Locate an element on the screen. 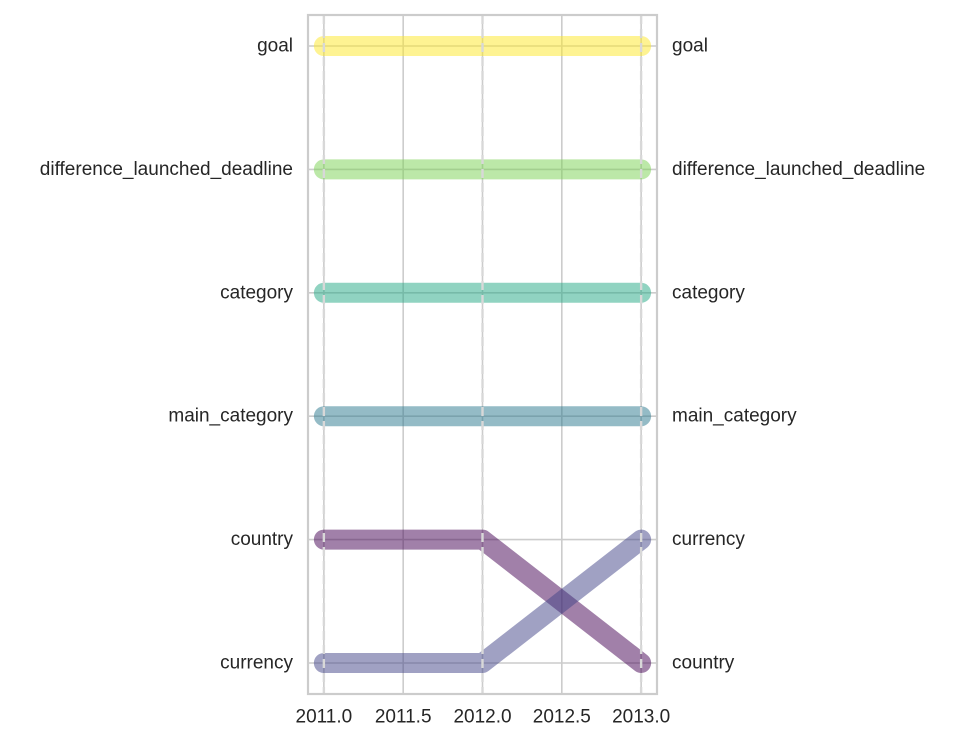  right-rank-label: country is located at coordinates (703, 663).